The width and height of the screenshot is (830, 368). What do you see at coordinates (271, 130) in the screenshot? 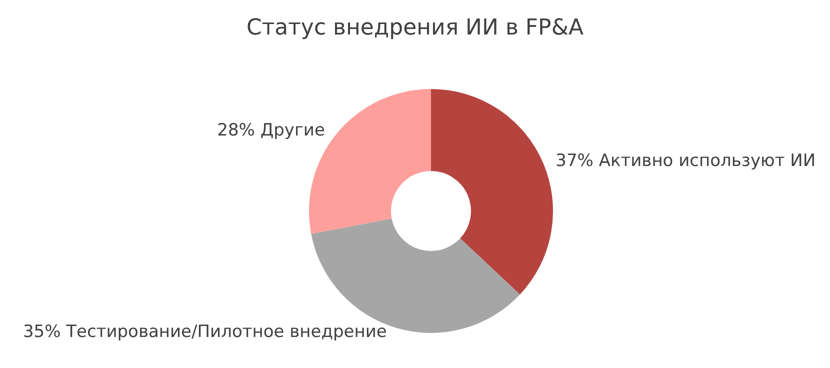
I see `slice-label: 28% Другие` at bounding box center [271, 130].